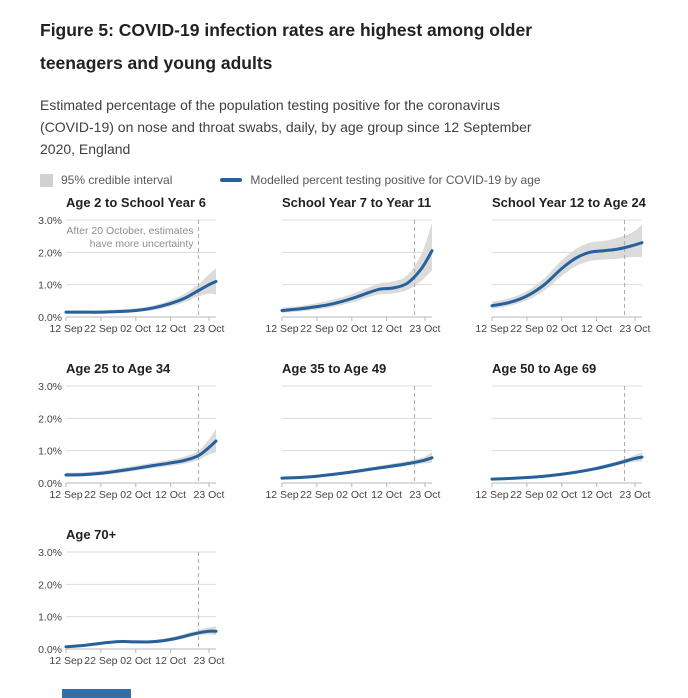 This screenshot has height=698, width=688. What do you see at coordinates (142, 244) in the screenshot?
I see `svg-text: have more uncertainty` at bounding box center [142, 244].